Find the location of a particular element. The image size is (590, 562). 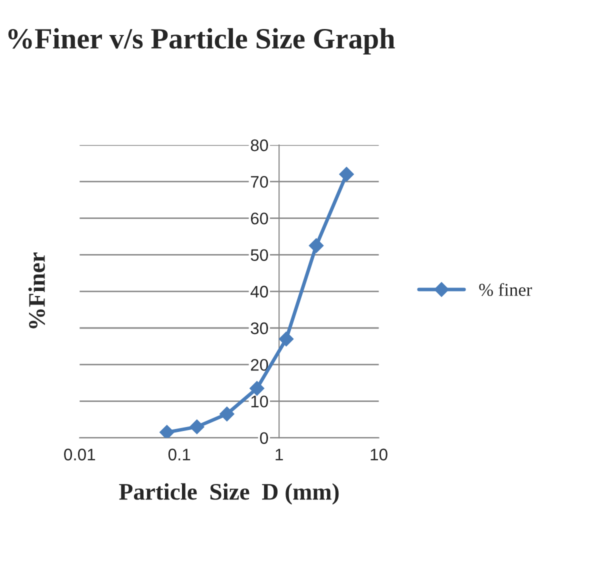

y-tick-label: 80 is located at coordinates (259, 145).